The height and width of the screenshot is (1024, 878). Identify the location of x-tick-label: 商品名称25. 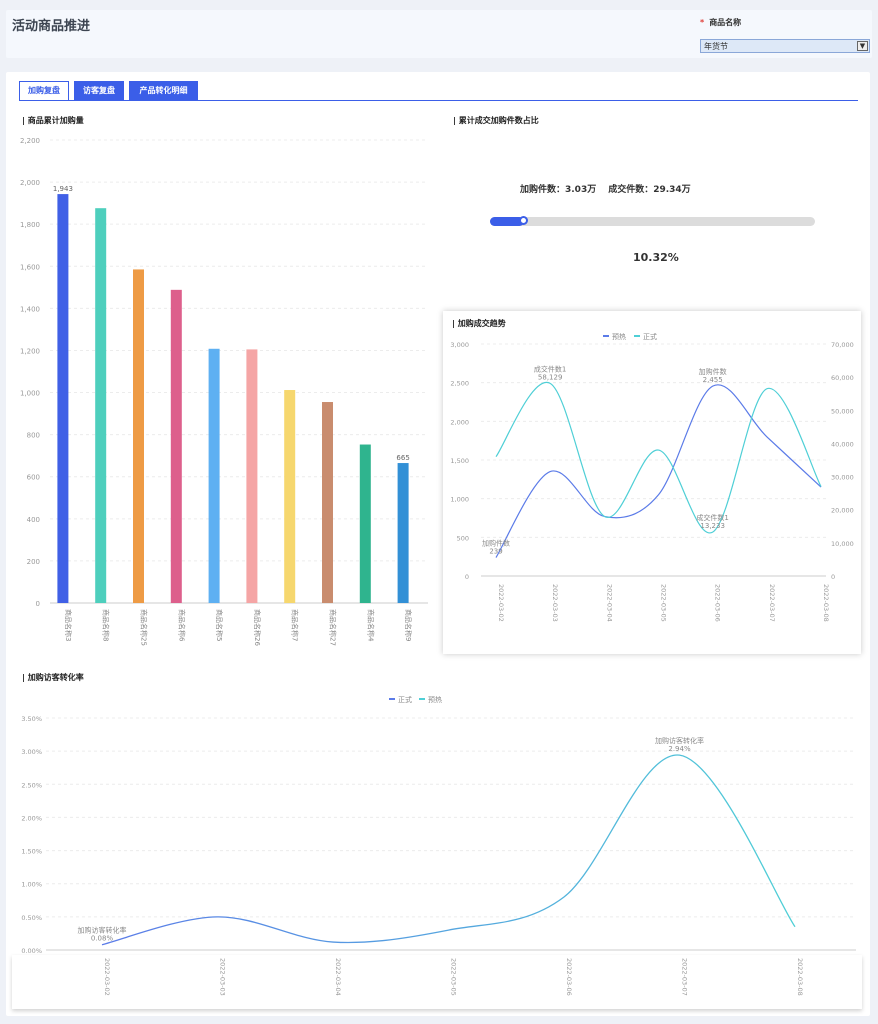
(144, 627).